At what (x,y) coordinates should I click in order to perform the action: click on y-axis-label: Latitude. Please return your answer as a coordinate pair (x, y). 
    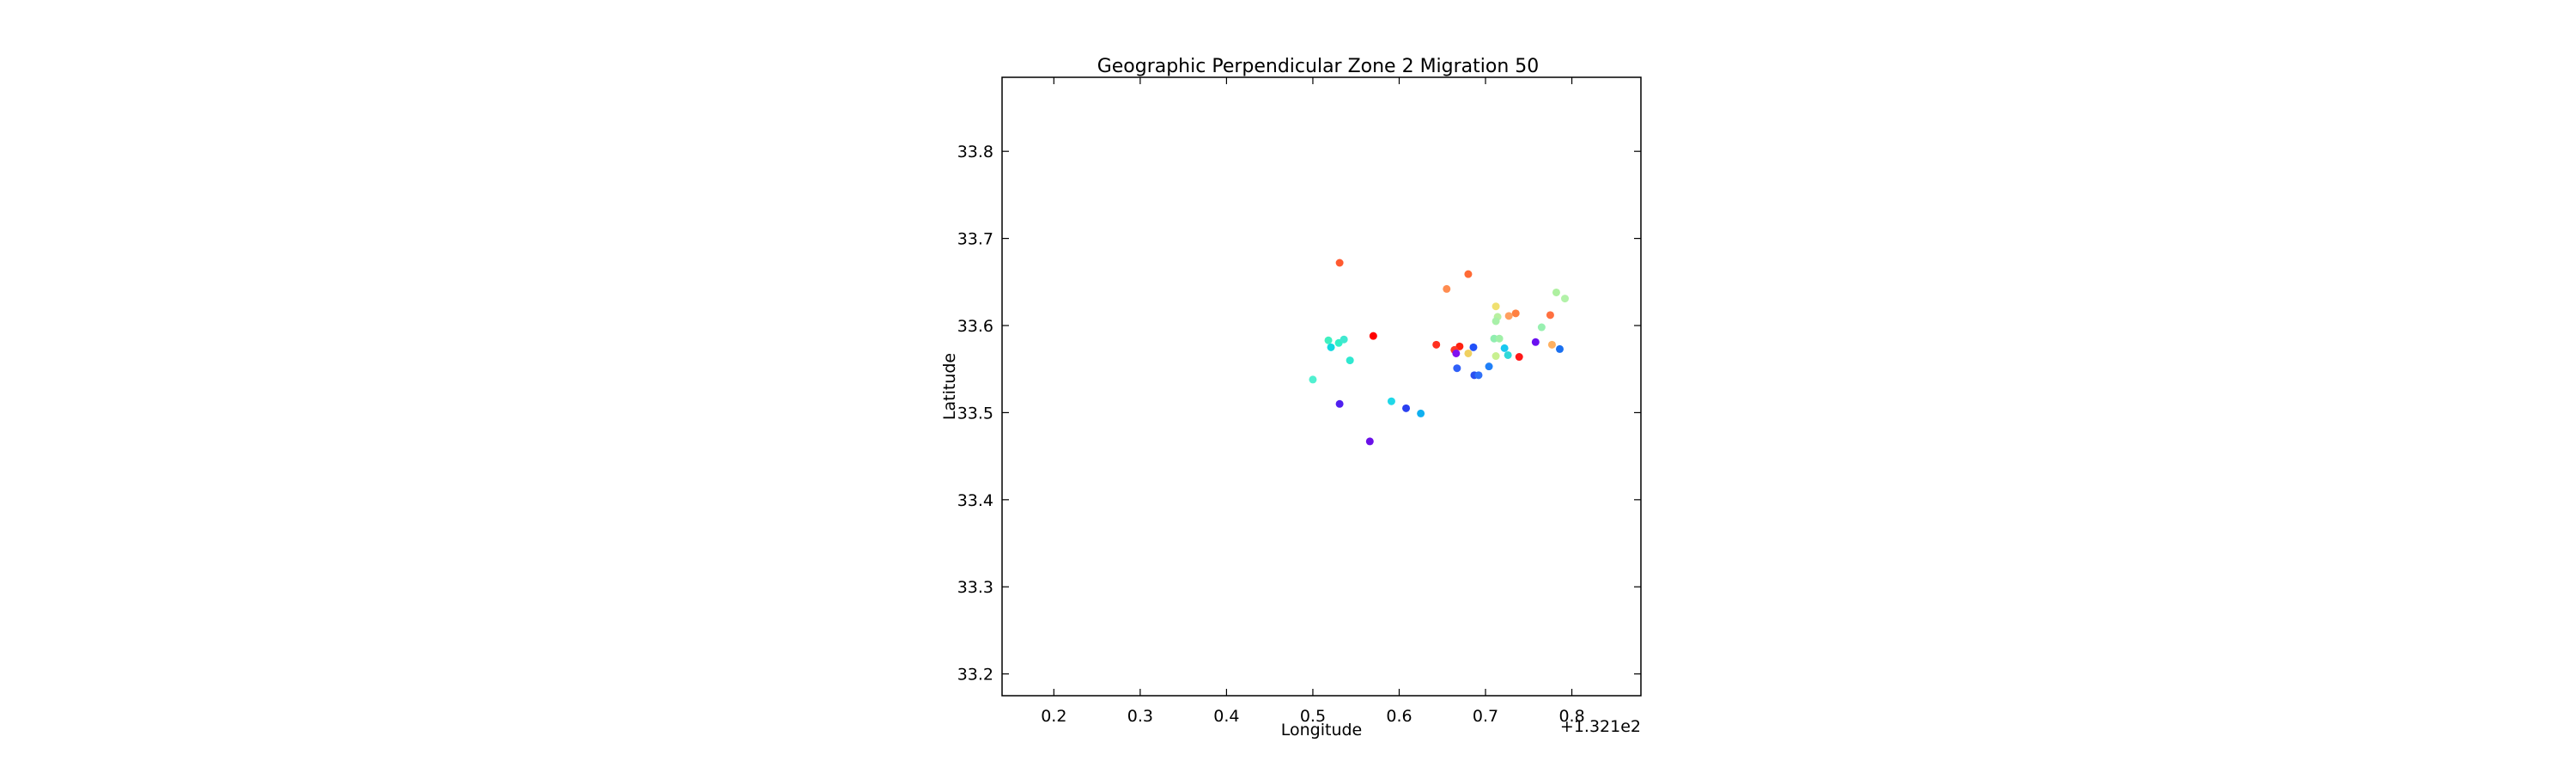
    Looking at the image, I should click on (950, 386).